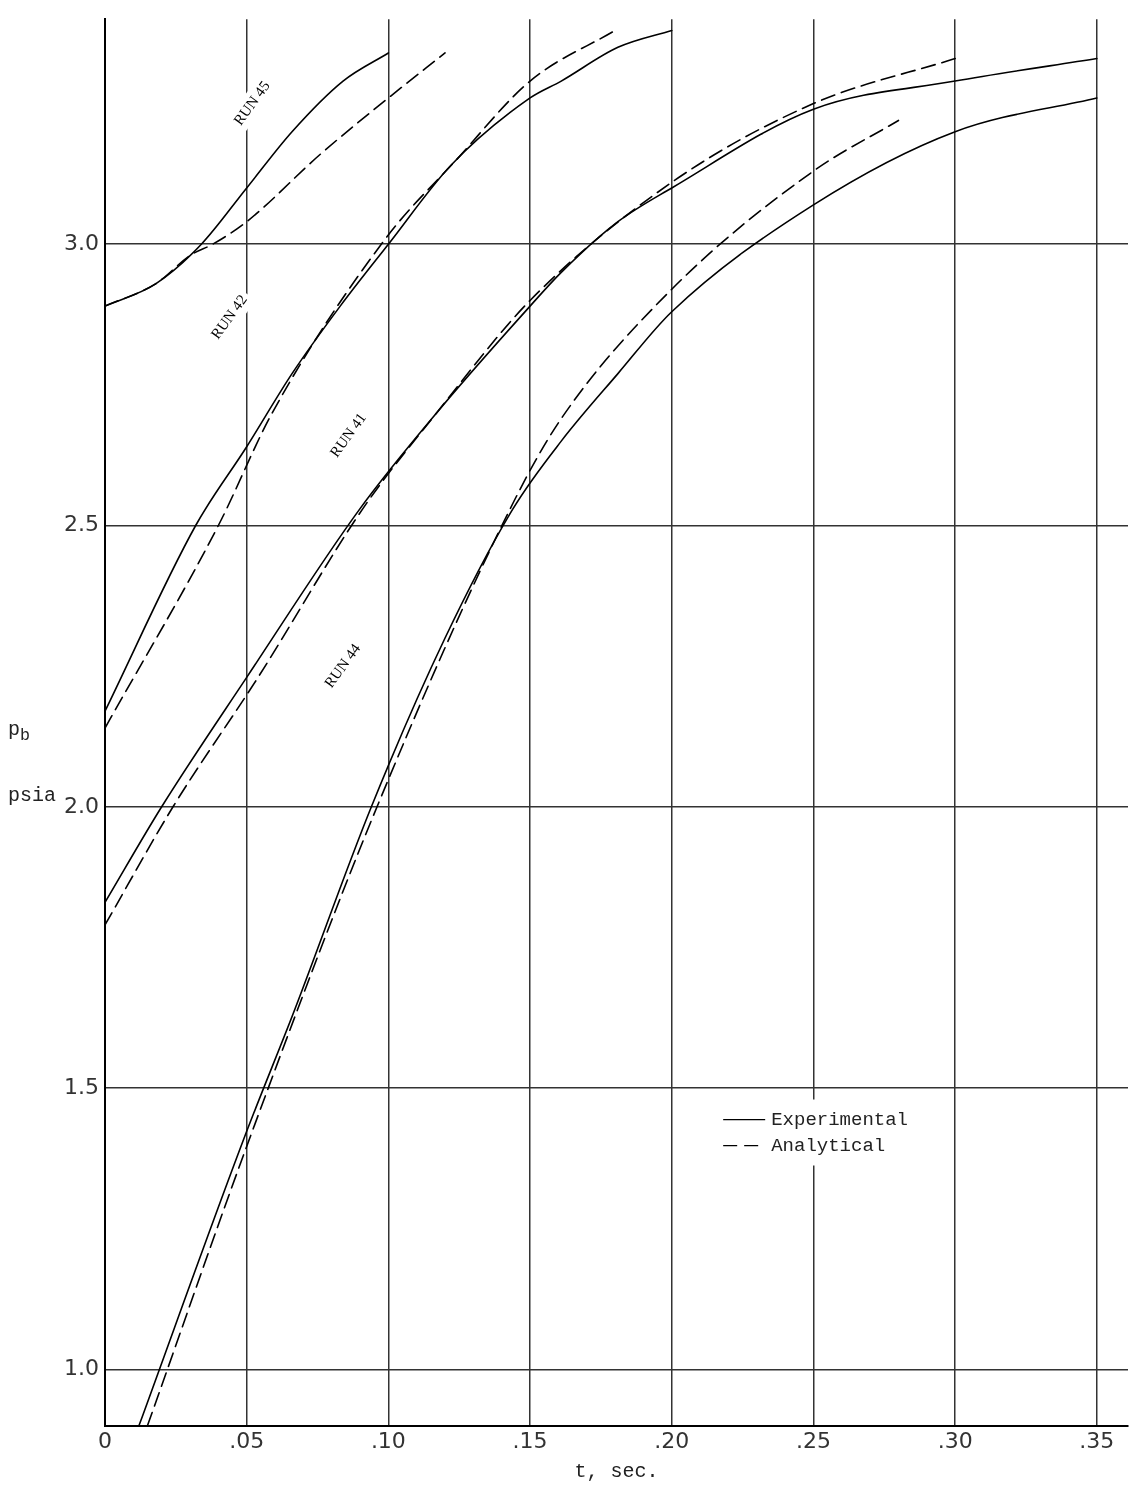 Image resolution: width=1139 pixels, height=1498 pixels. I want to click on x-tick-label: .35, so click(1097, 1440).